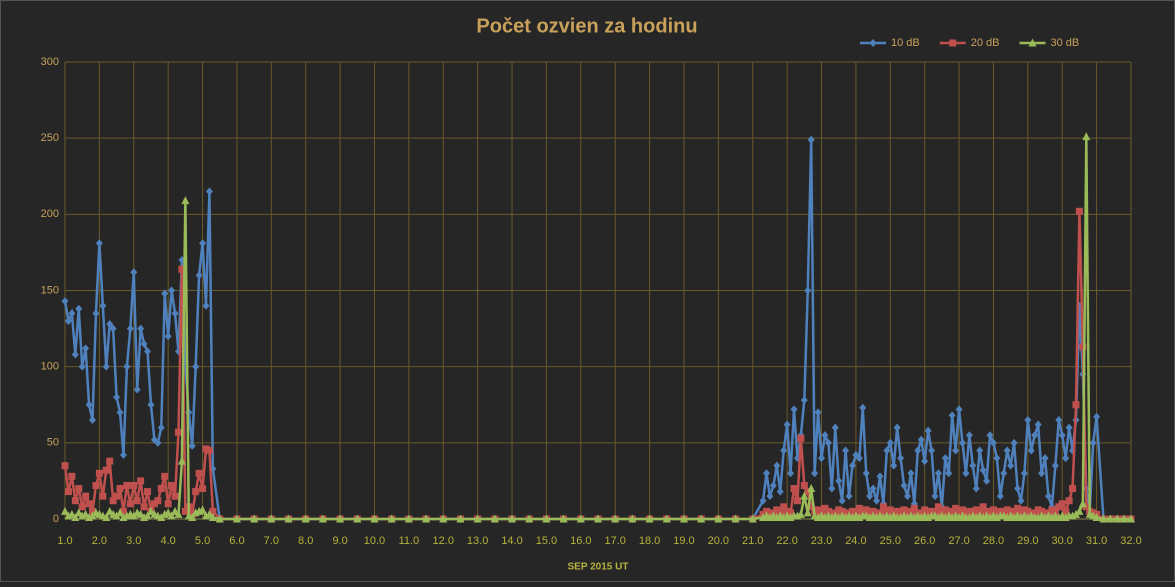  I want to click on y-tick-label: 0, so click(56, 519).